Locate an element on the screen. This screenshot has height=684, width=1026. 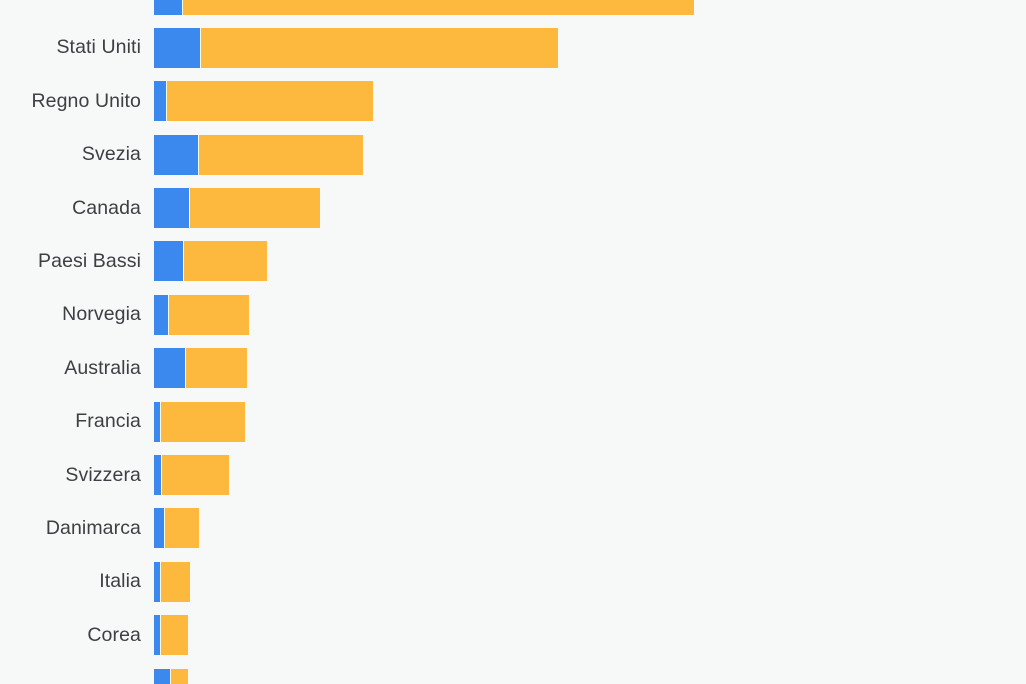
bar-row: Stati Uniti is located at coordinates (513, 47).